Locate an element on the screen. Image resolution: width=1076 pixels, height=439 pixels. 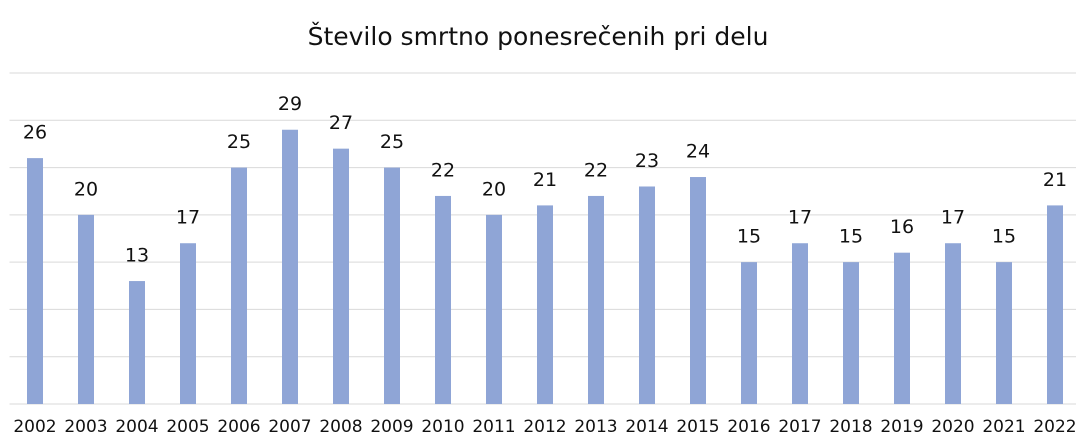
chart-title: Število smrtno ponesrečenih pri delu is located at coordinates (538, 36).